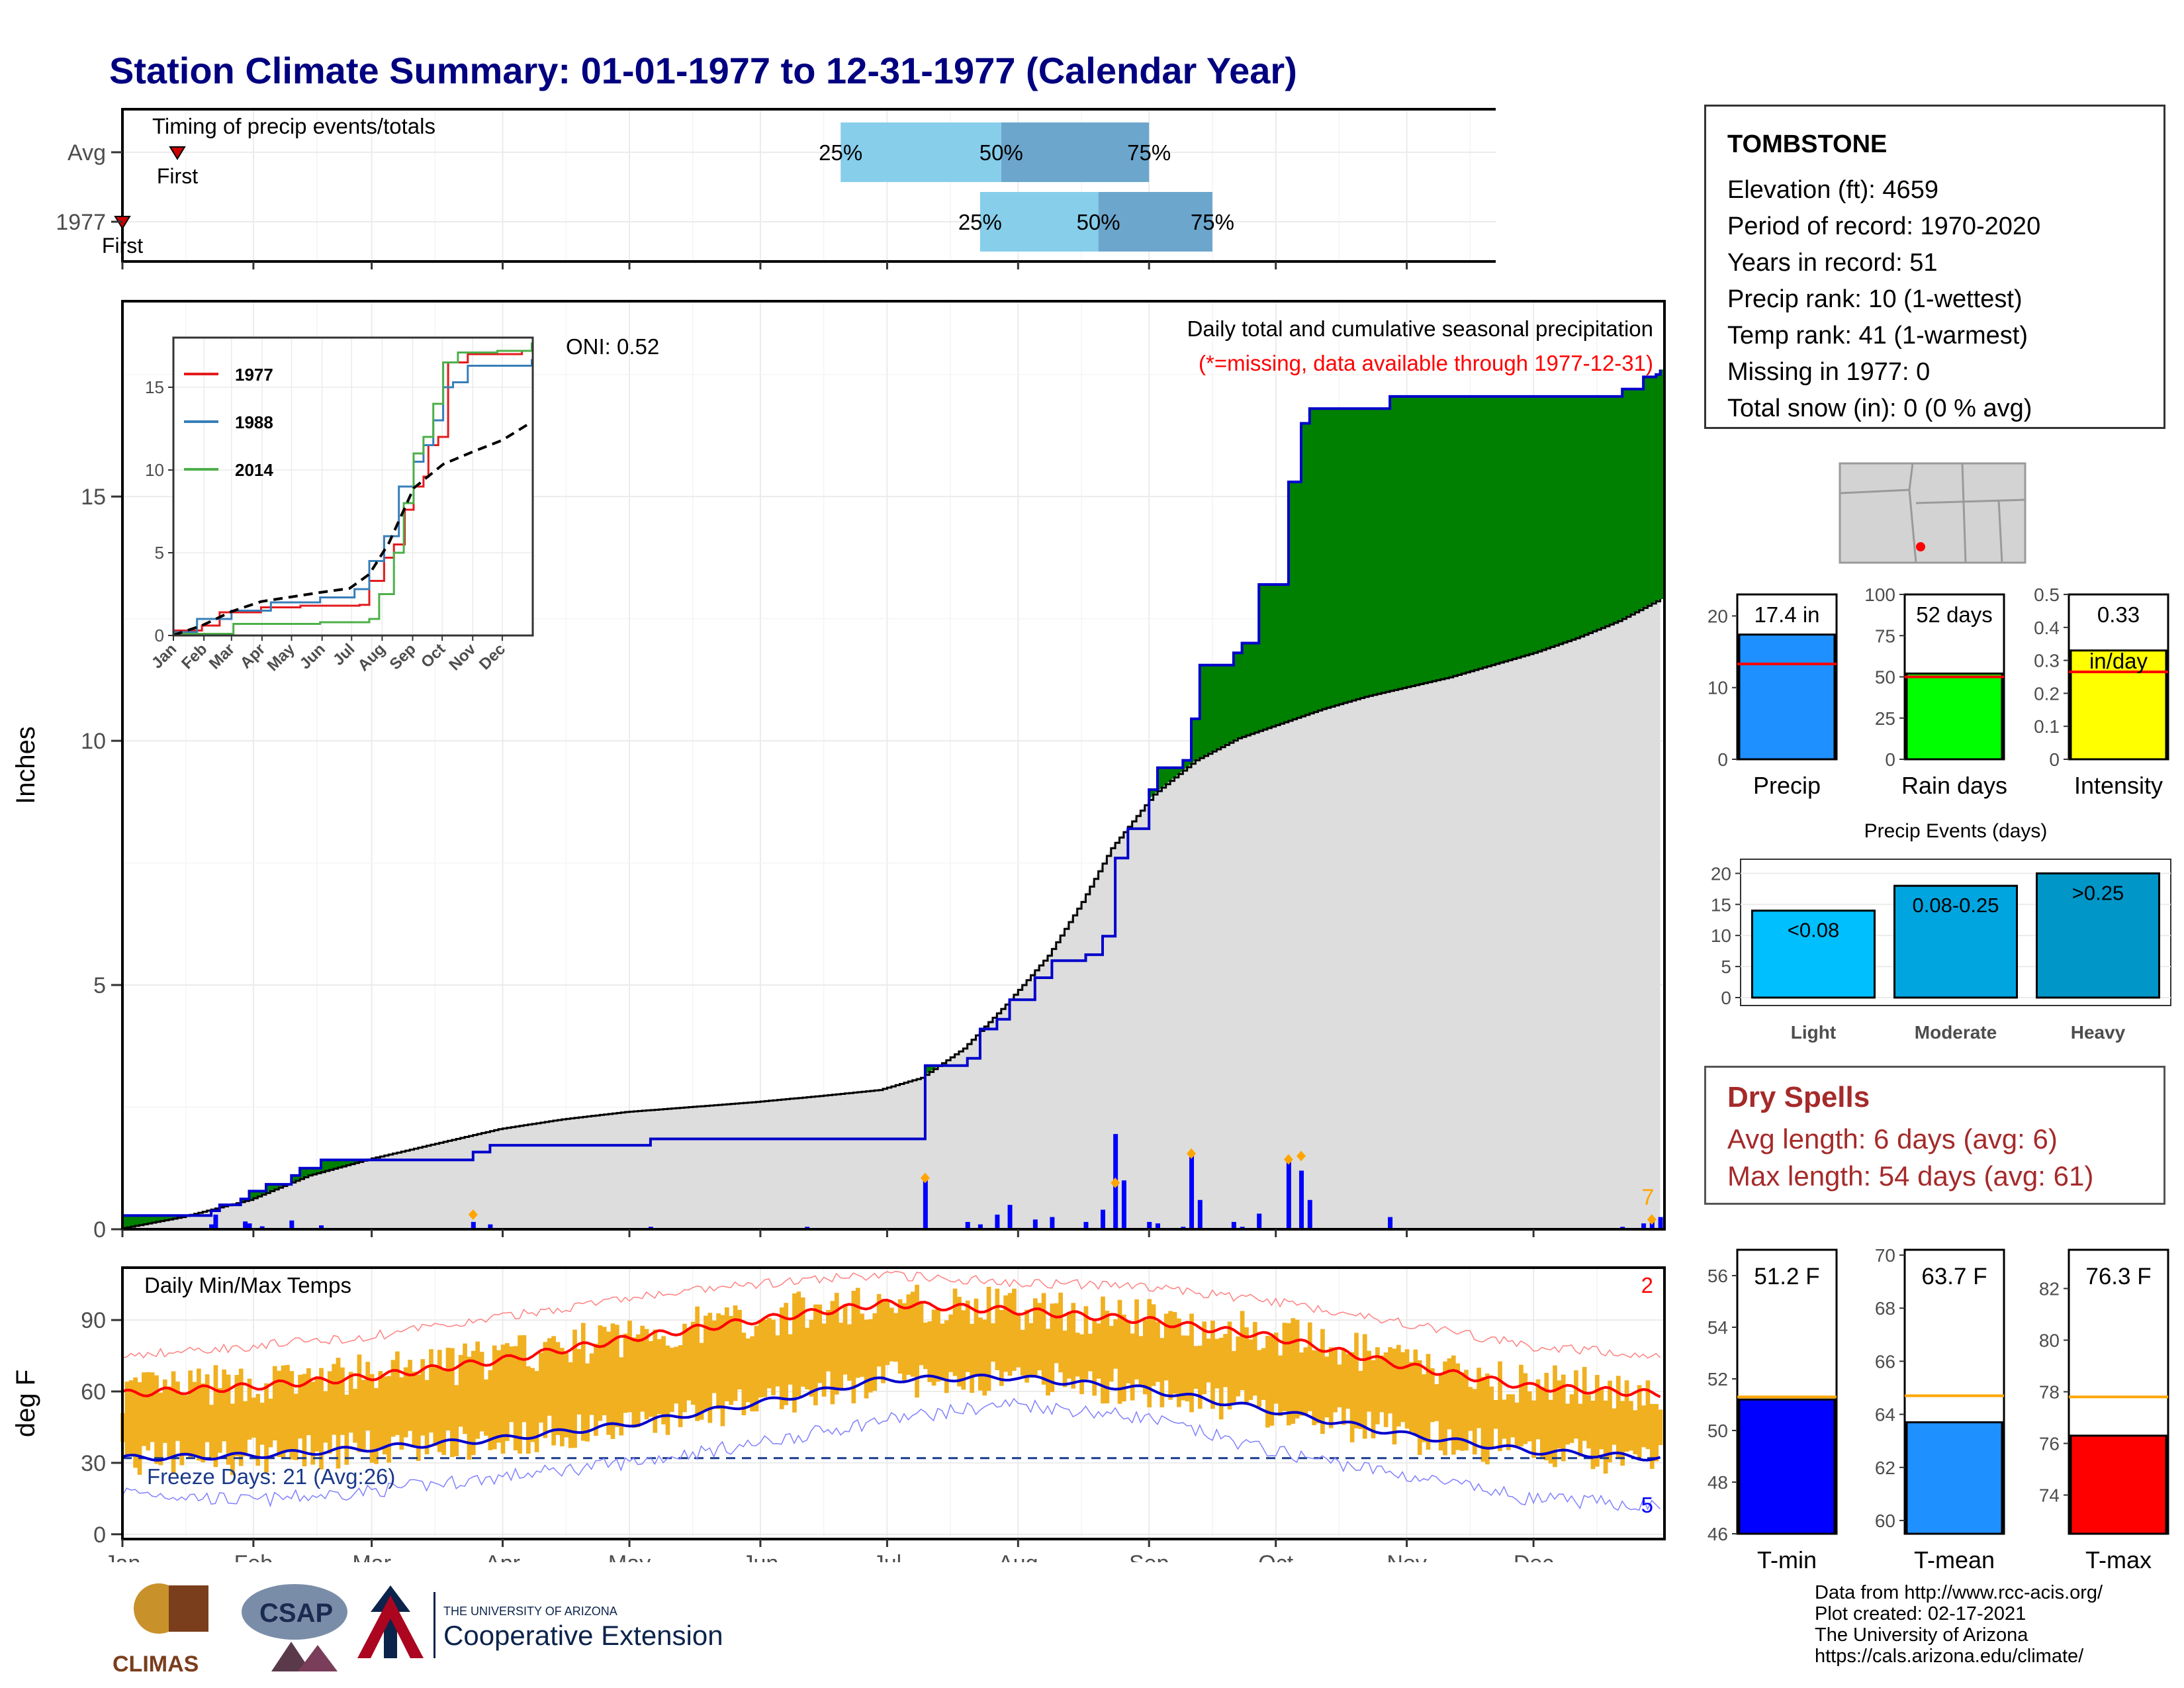 This screenshot has width=2184, height=1688. What do you see at coordinates (761, 1556) in the screenshot?
I see `x-tick-label: Jun` at bounding box center [761, 1556].